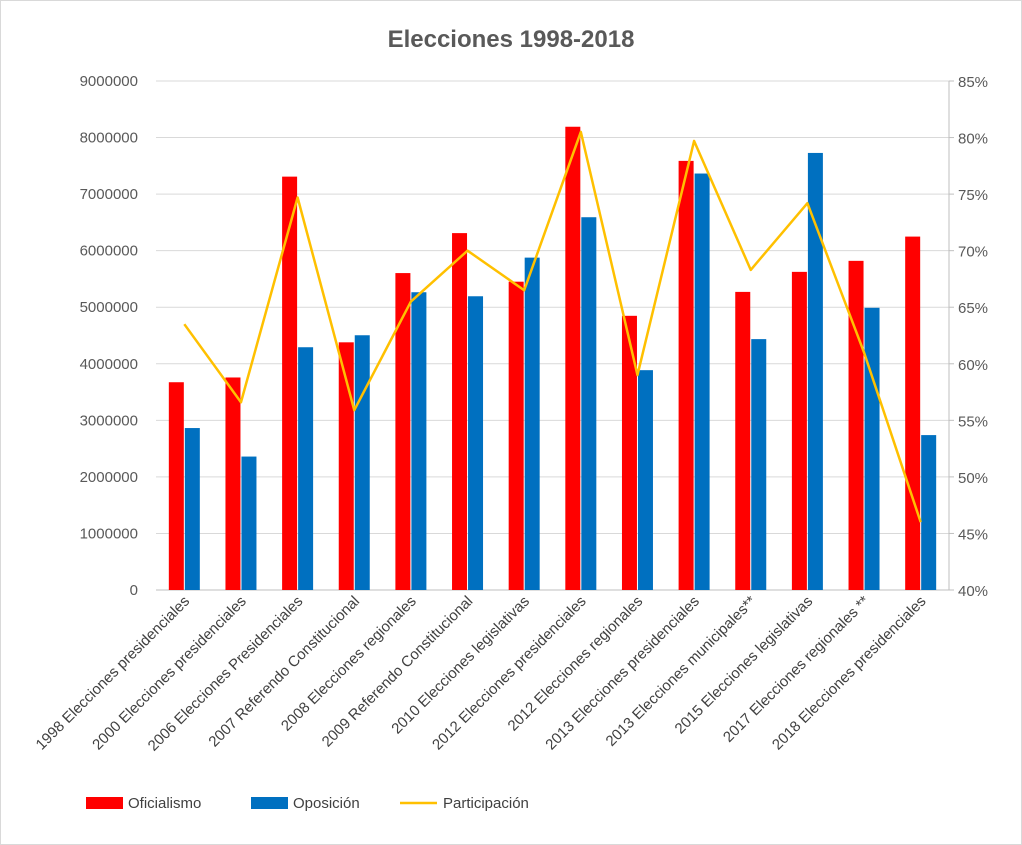 The height and width of the screenshot is (845, 1022). Describe the element at coordinates (109, 194) in the screenshot. I see `left-tick-label: 7000000` at that location.